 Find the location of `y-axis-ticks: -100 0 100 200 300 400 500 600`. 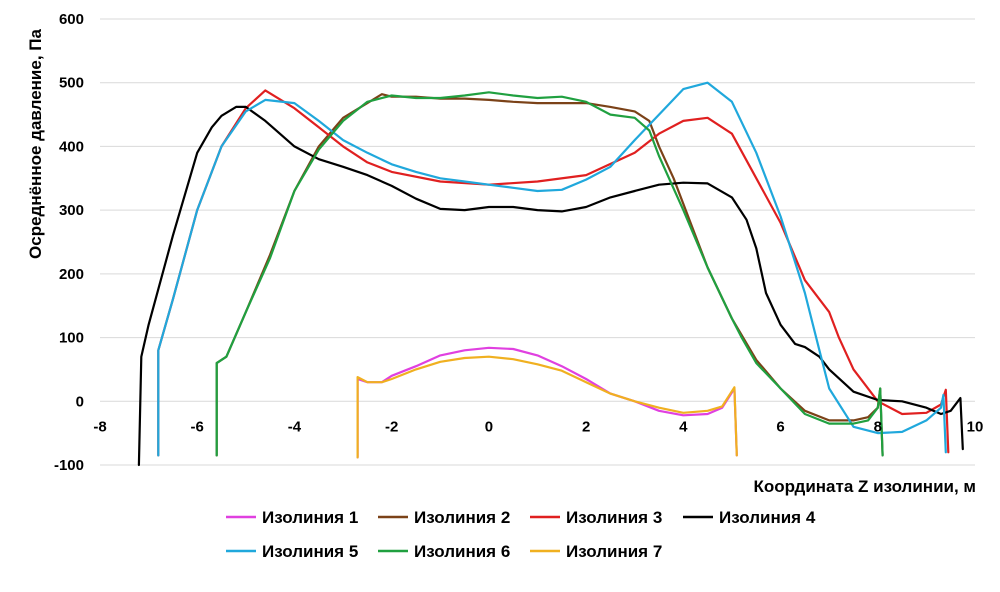

y-axis-ticks: -100 0 100 200 300 400 500 600 is located at coordinates (69, 242).